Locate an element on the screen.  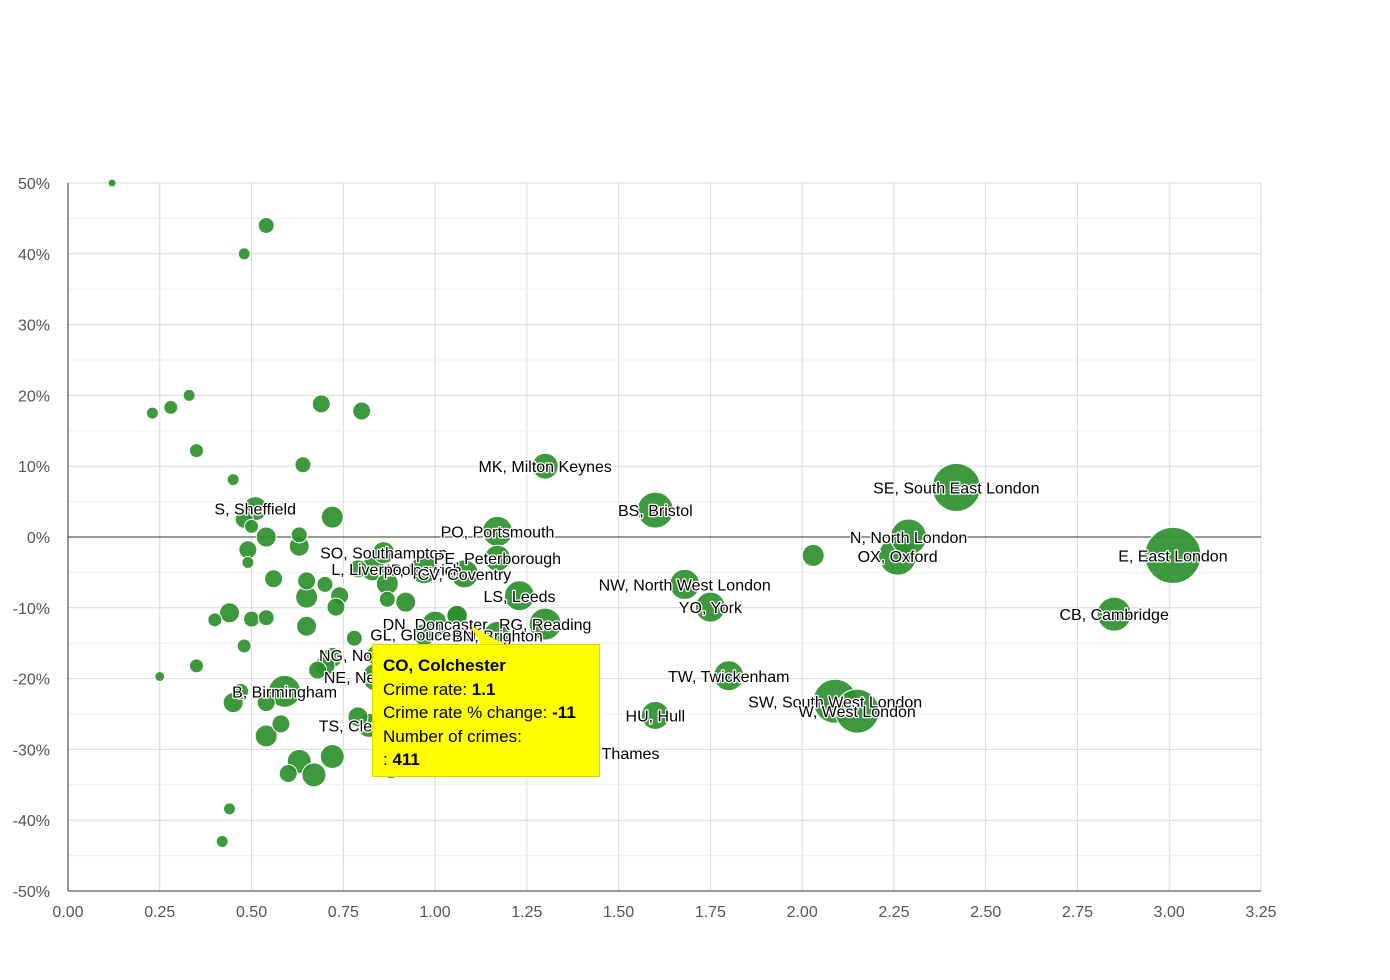
y-tick-label: -40% is located at coordinates (31, 821).